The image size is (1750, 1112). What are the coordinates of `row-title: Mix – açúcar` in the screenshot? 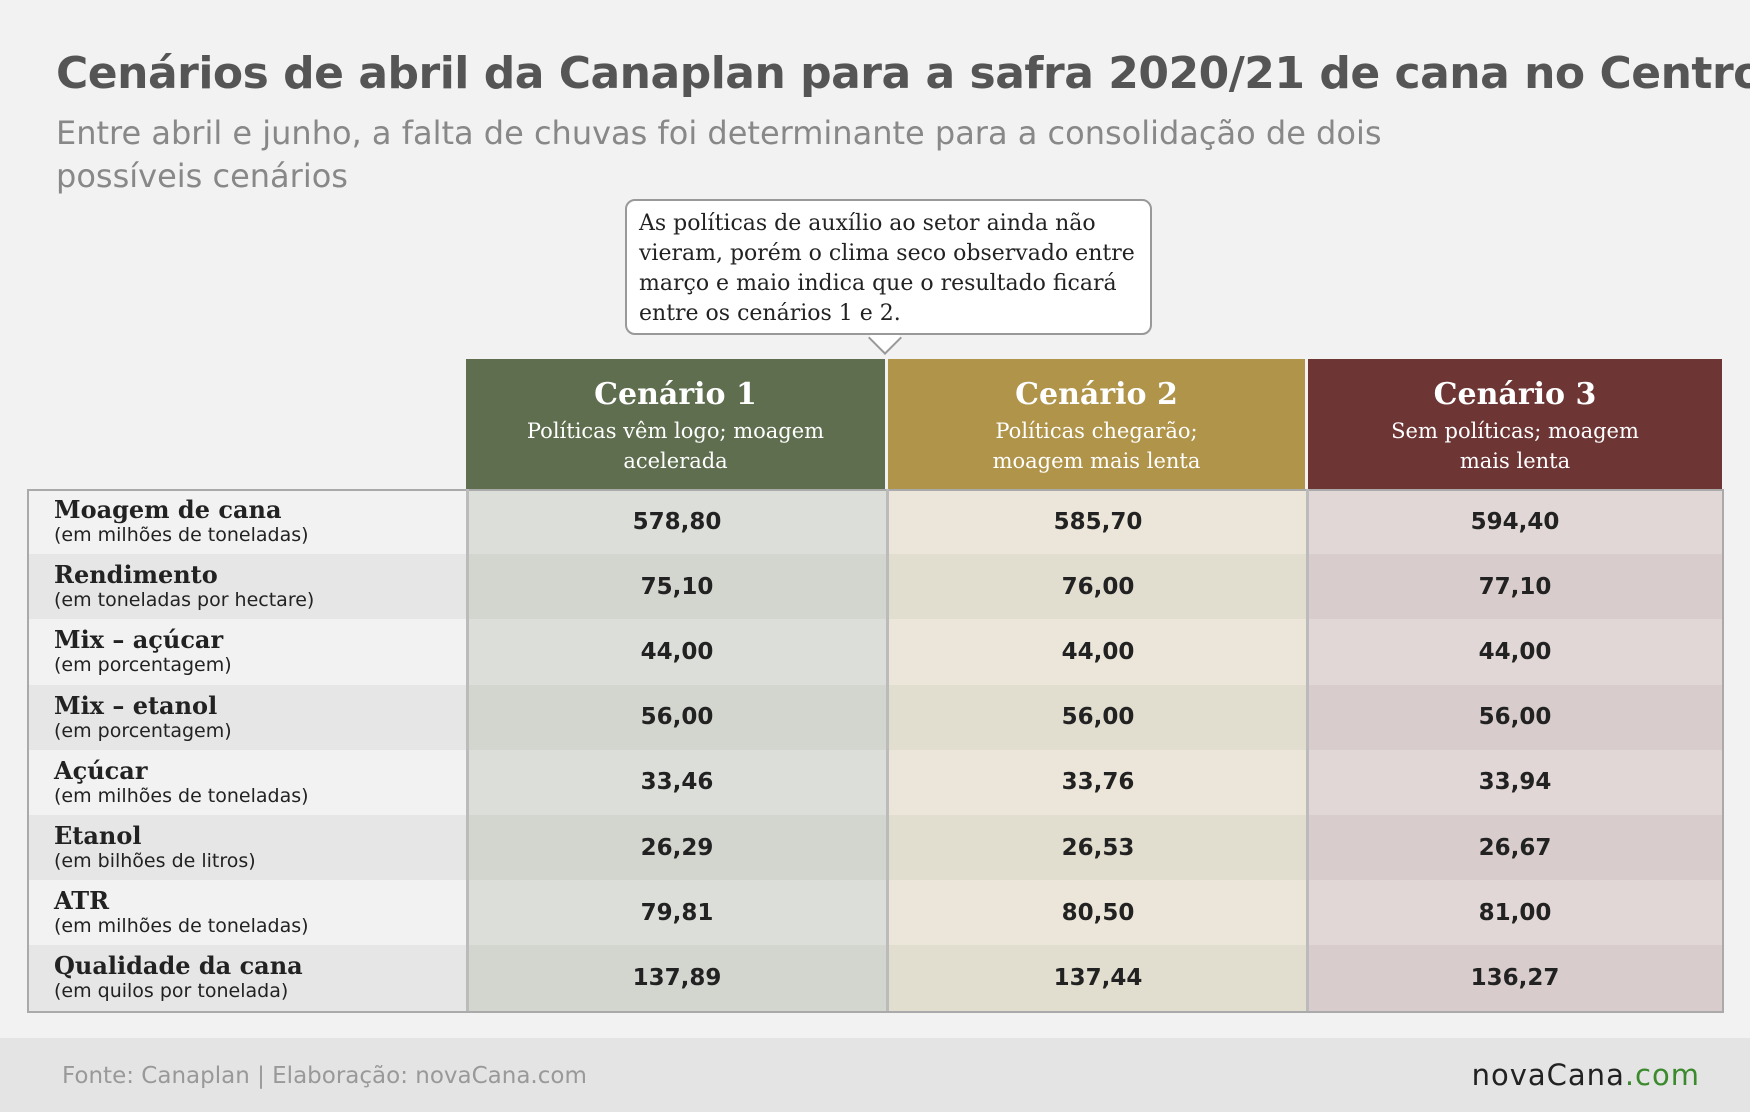 It's located at (139, 640).